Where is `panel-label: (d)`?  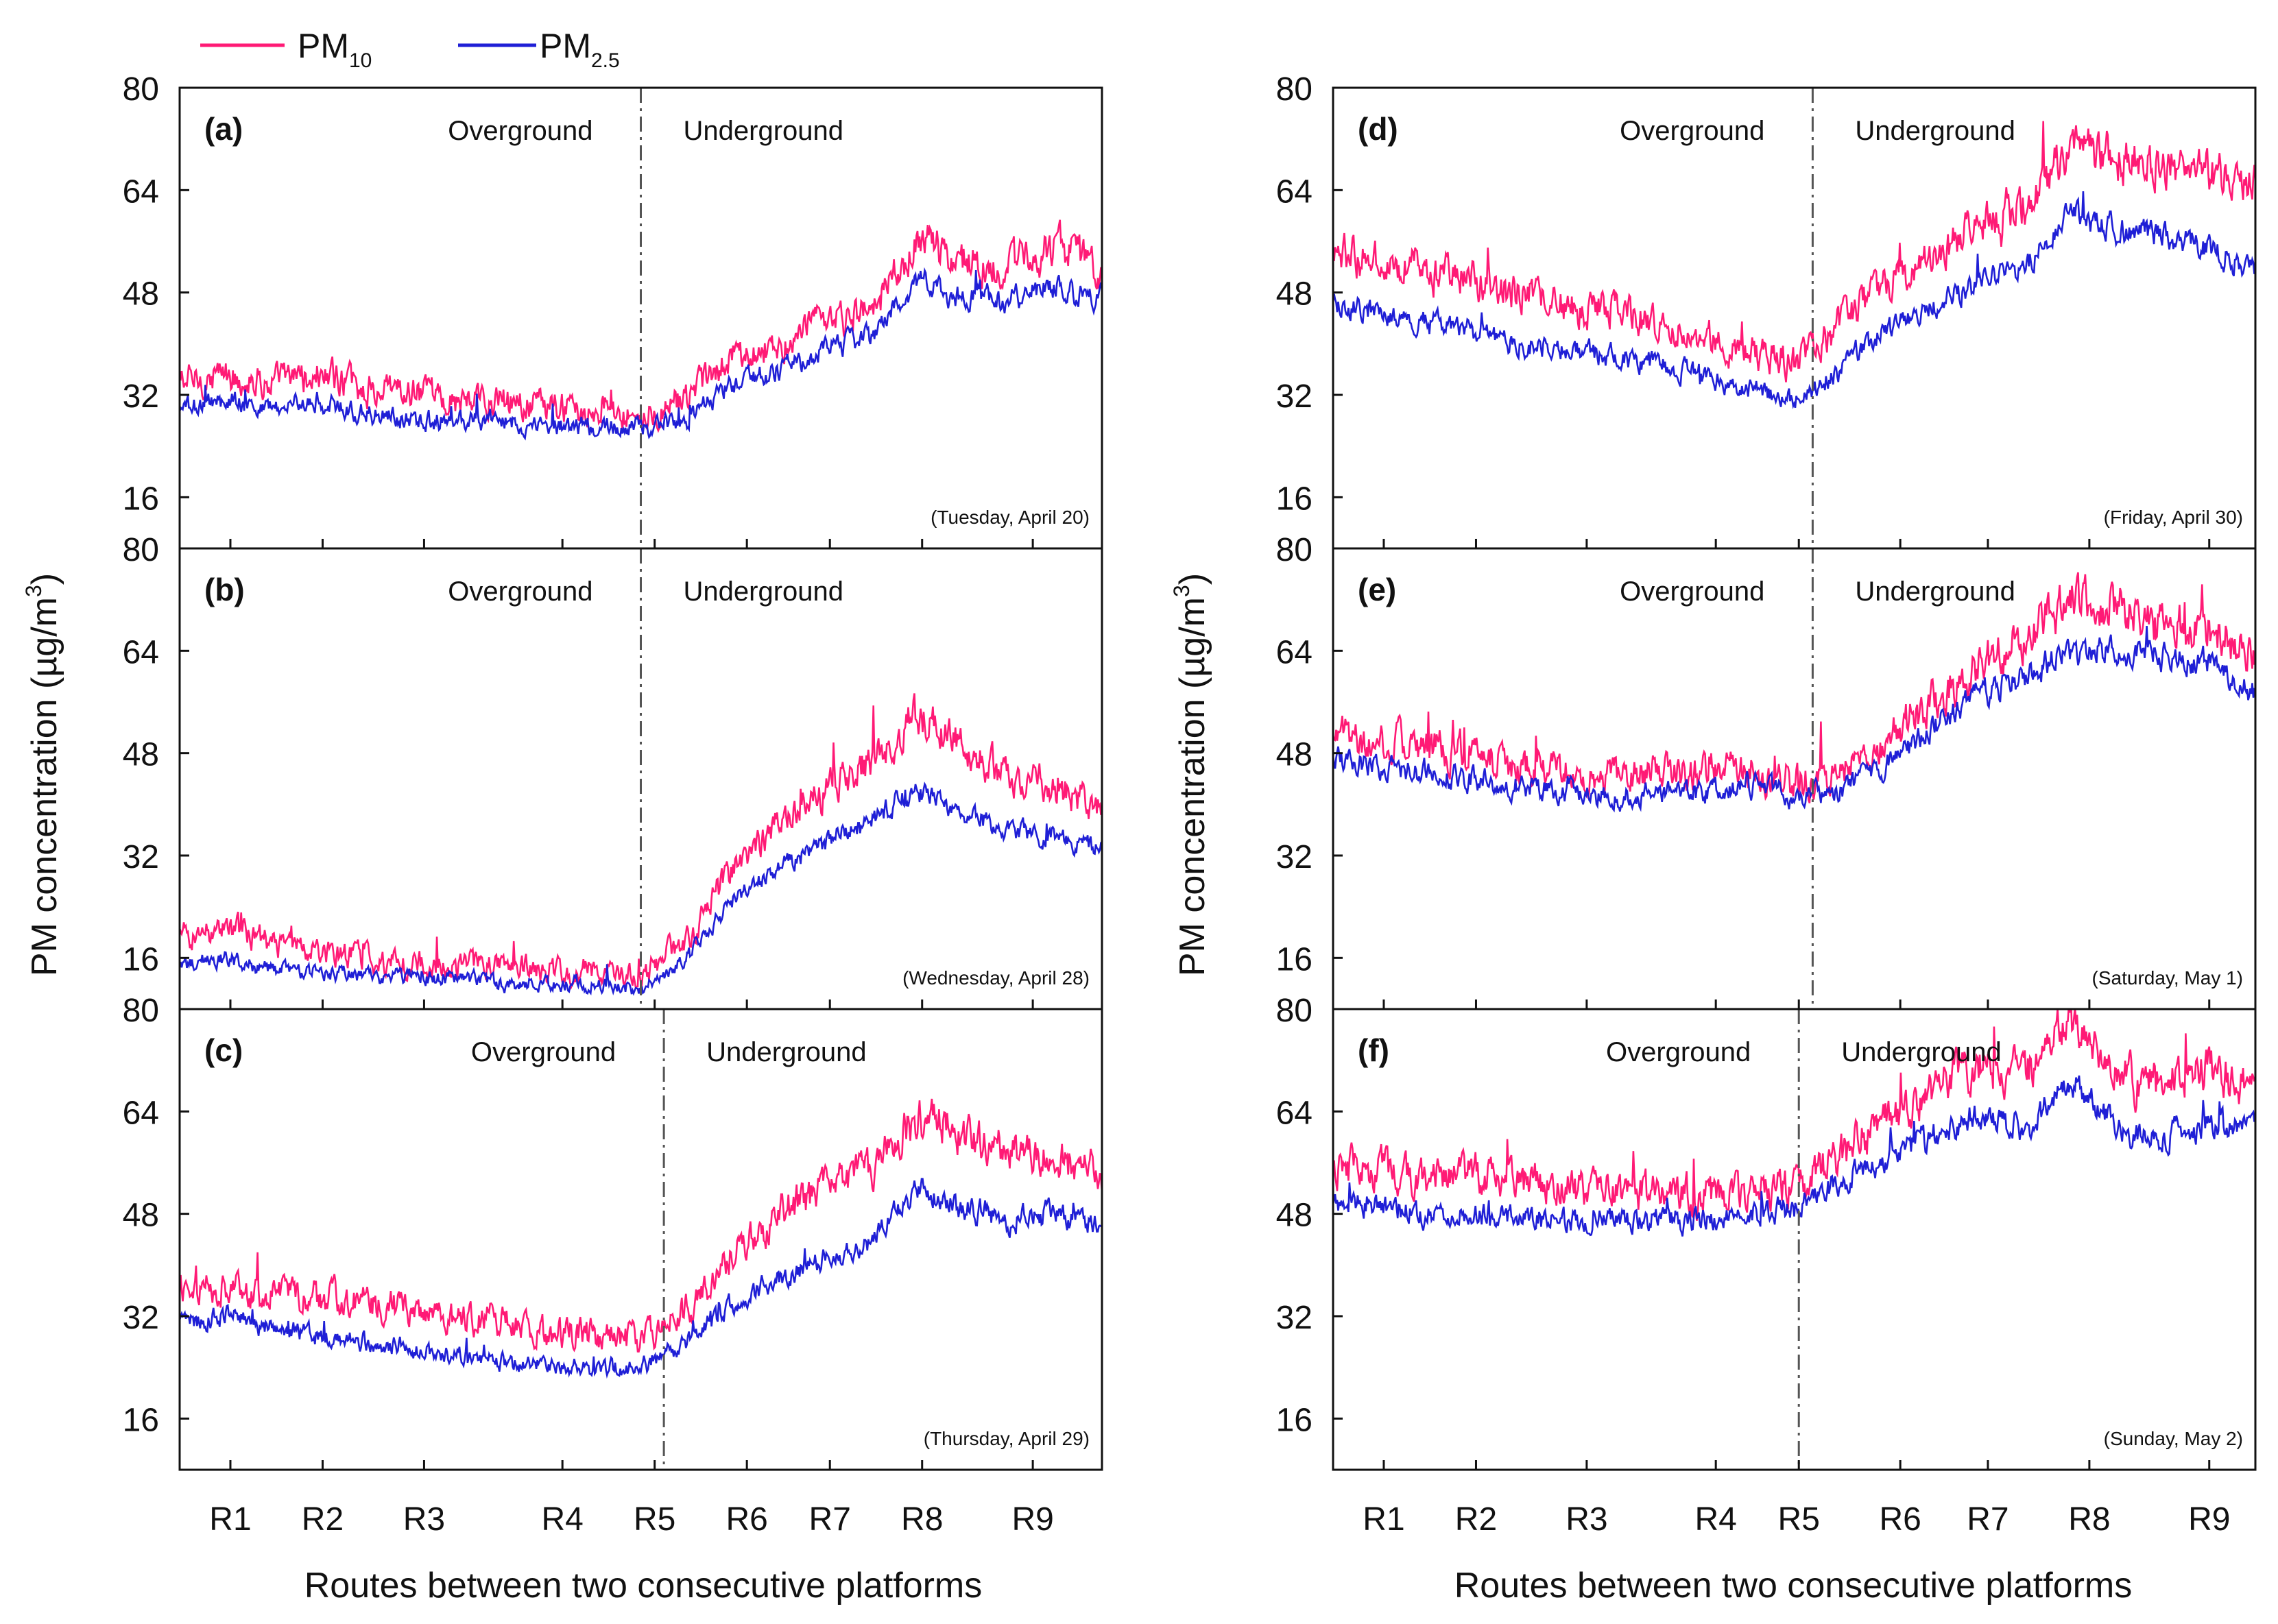
panel-label: (d) is located at coordinates (1378, 129).